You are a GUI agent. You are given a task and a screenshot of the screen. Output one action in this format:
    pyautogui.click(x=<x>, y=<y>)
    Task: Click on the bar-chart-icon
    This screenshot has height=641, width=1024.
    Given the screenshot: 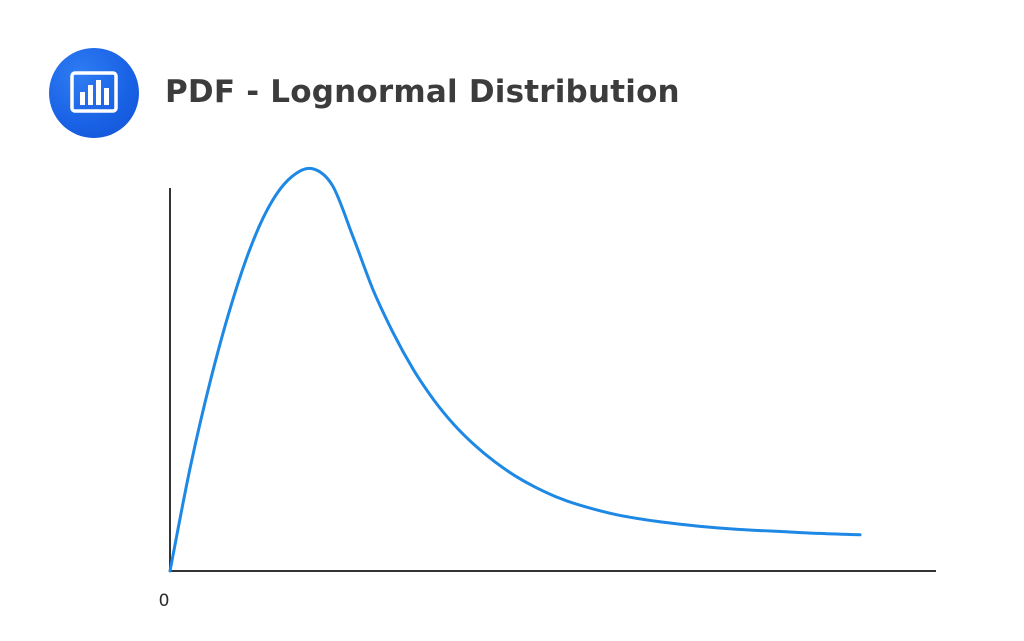 What is the action you would take?
    pyautogui.click(x=94, y=92)
    